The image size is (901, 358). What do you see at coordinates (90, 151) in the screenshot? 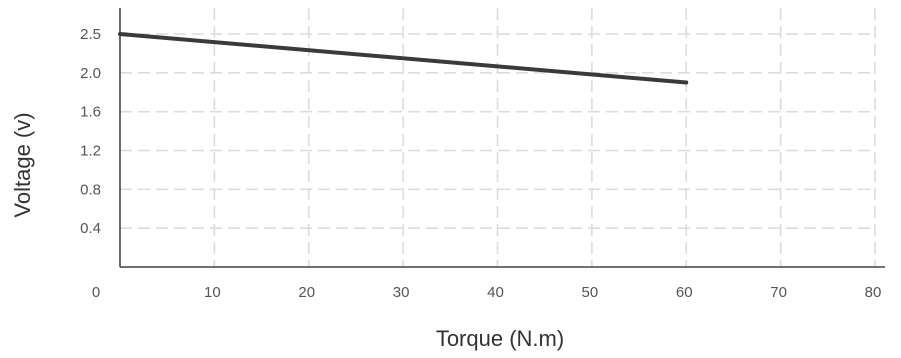
I see `y-tick-label: 1.2` at bounding box center [90, 151].